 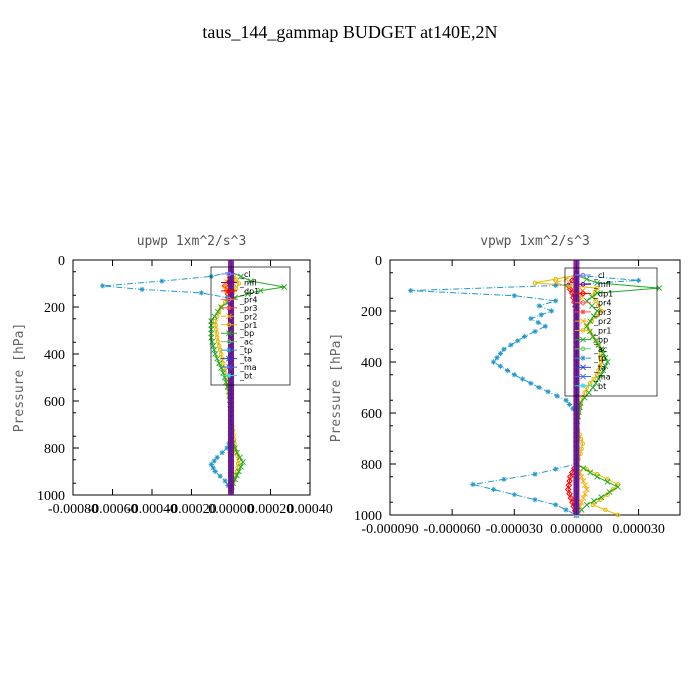 I want to click on legend-label: _bp, so click(x=246, y=333).